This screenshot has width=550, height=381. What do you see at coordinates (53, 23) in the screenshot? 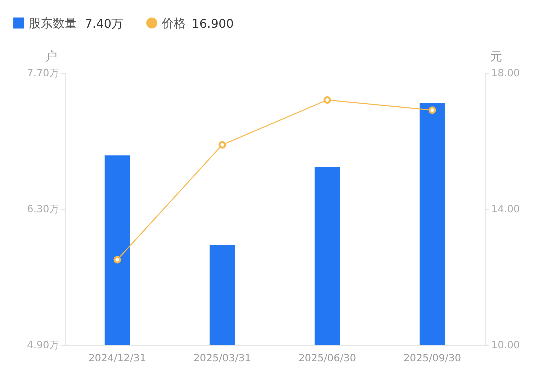
I see `legend-label: 股东数量` at bounding box center [53, 23].